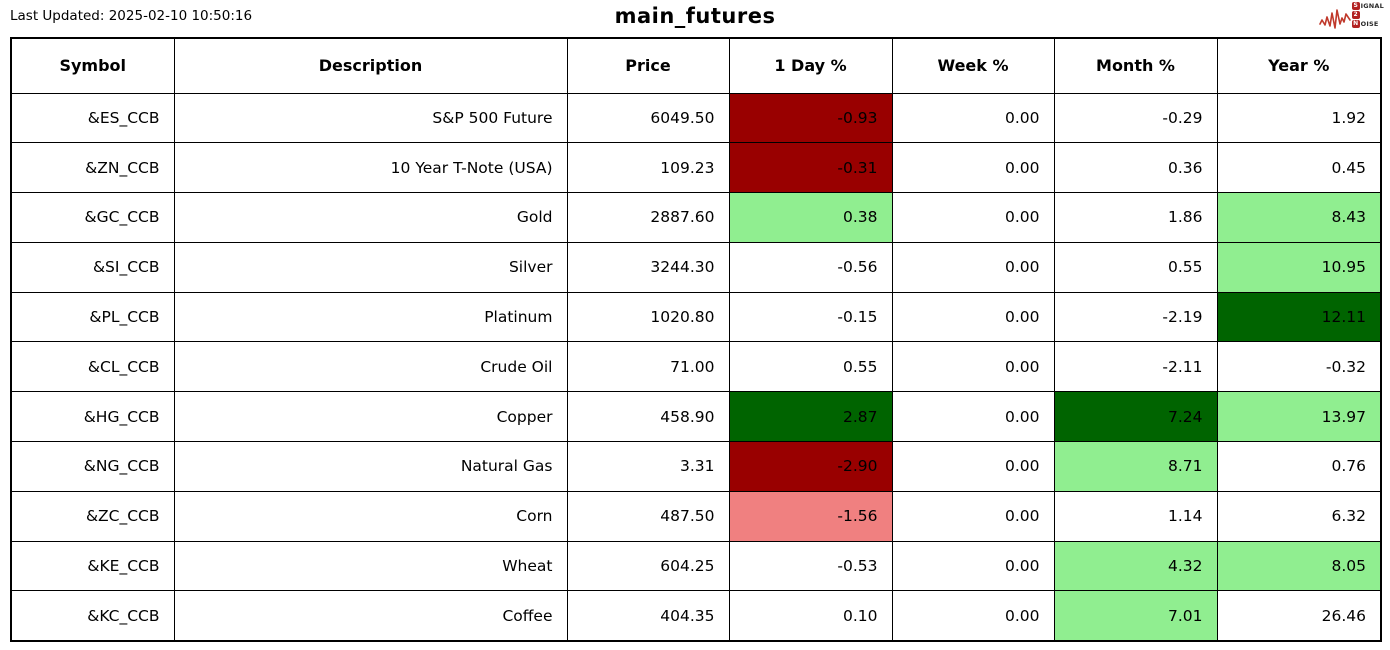  I want to click on cell-day: 0.55, so click(810, 367).